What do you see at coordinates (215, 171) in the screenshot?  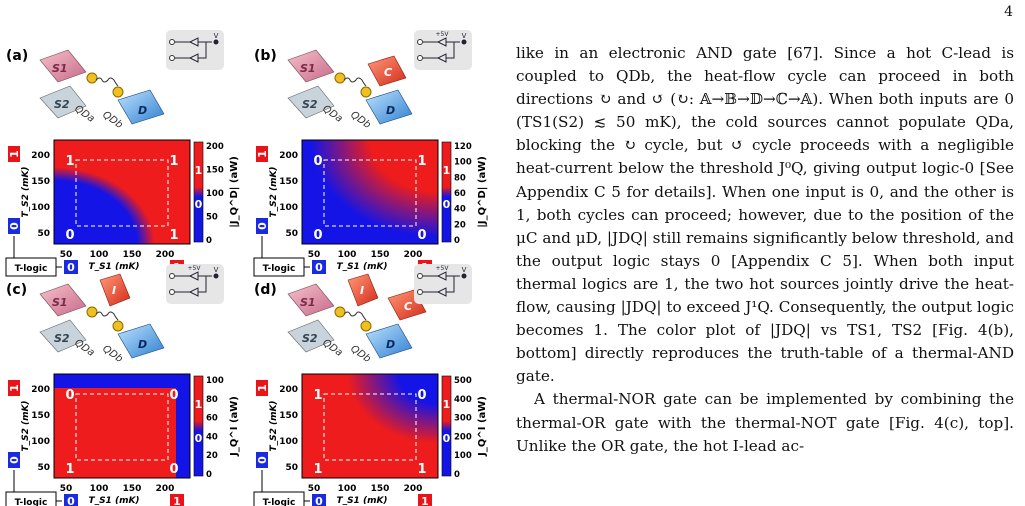 I see `colorbar-tick-label: 150` at bounding box center [215, 171].